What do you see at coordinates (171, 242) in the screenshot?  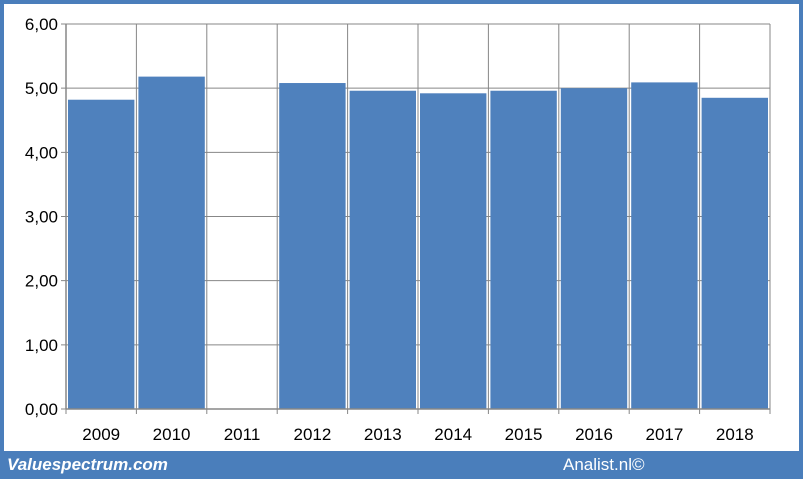 I see `bar-2010` at bounding box center [171, 242].